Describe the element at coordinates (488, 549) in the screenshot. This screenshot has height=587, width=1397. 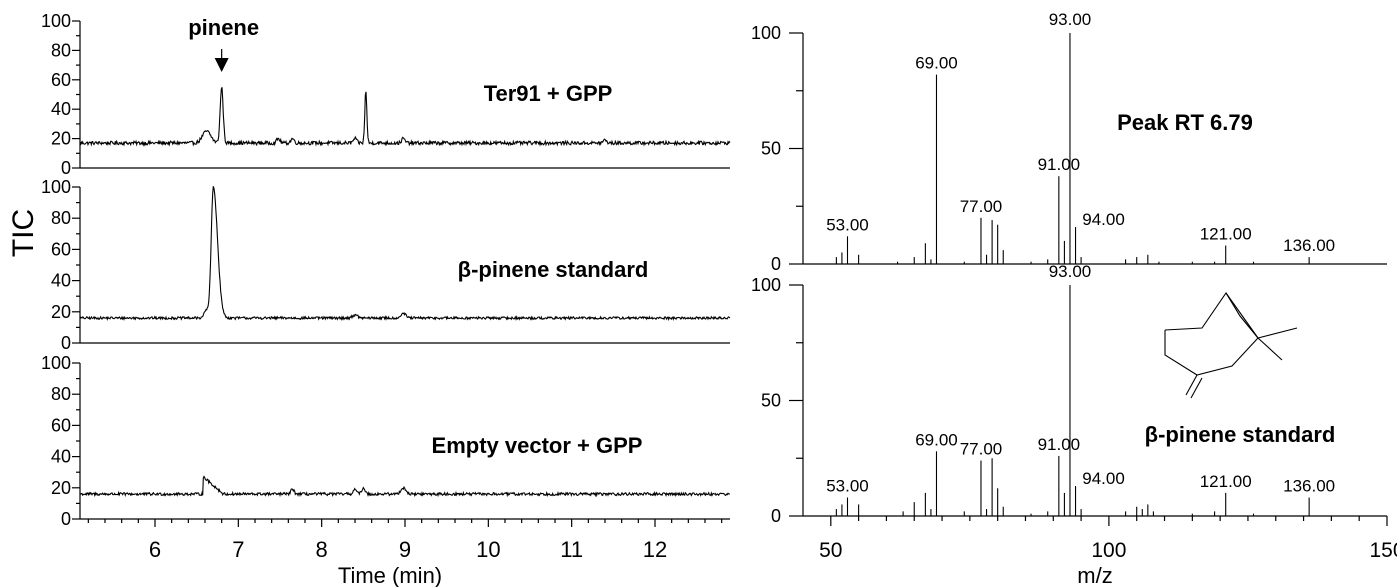
I see `x-tick-label: 10` at that location.